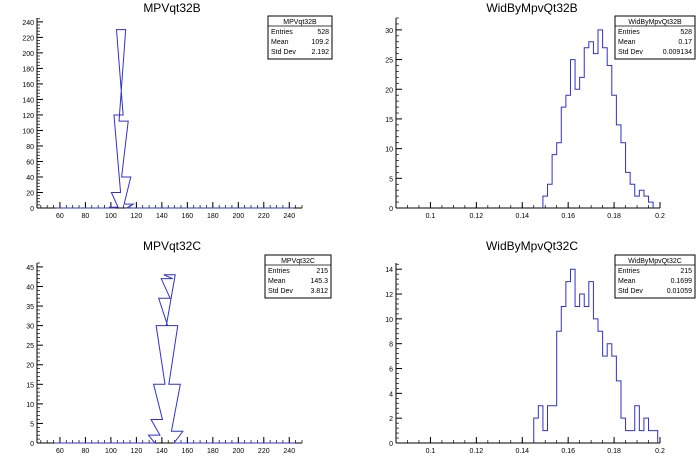 This screenshot has height=475, width=698. I want to click on stats-value: 2.192, so click(320, 52).